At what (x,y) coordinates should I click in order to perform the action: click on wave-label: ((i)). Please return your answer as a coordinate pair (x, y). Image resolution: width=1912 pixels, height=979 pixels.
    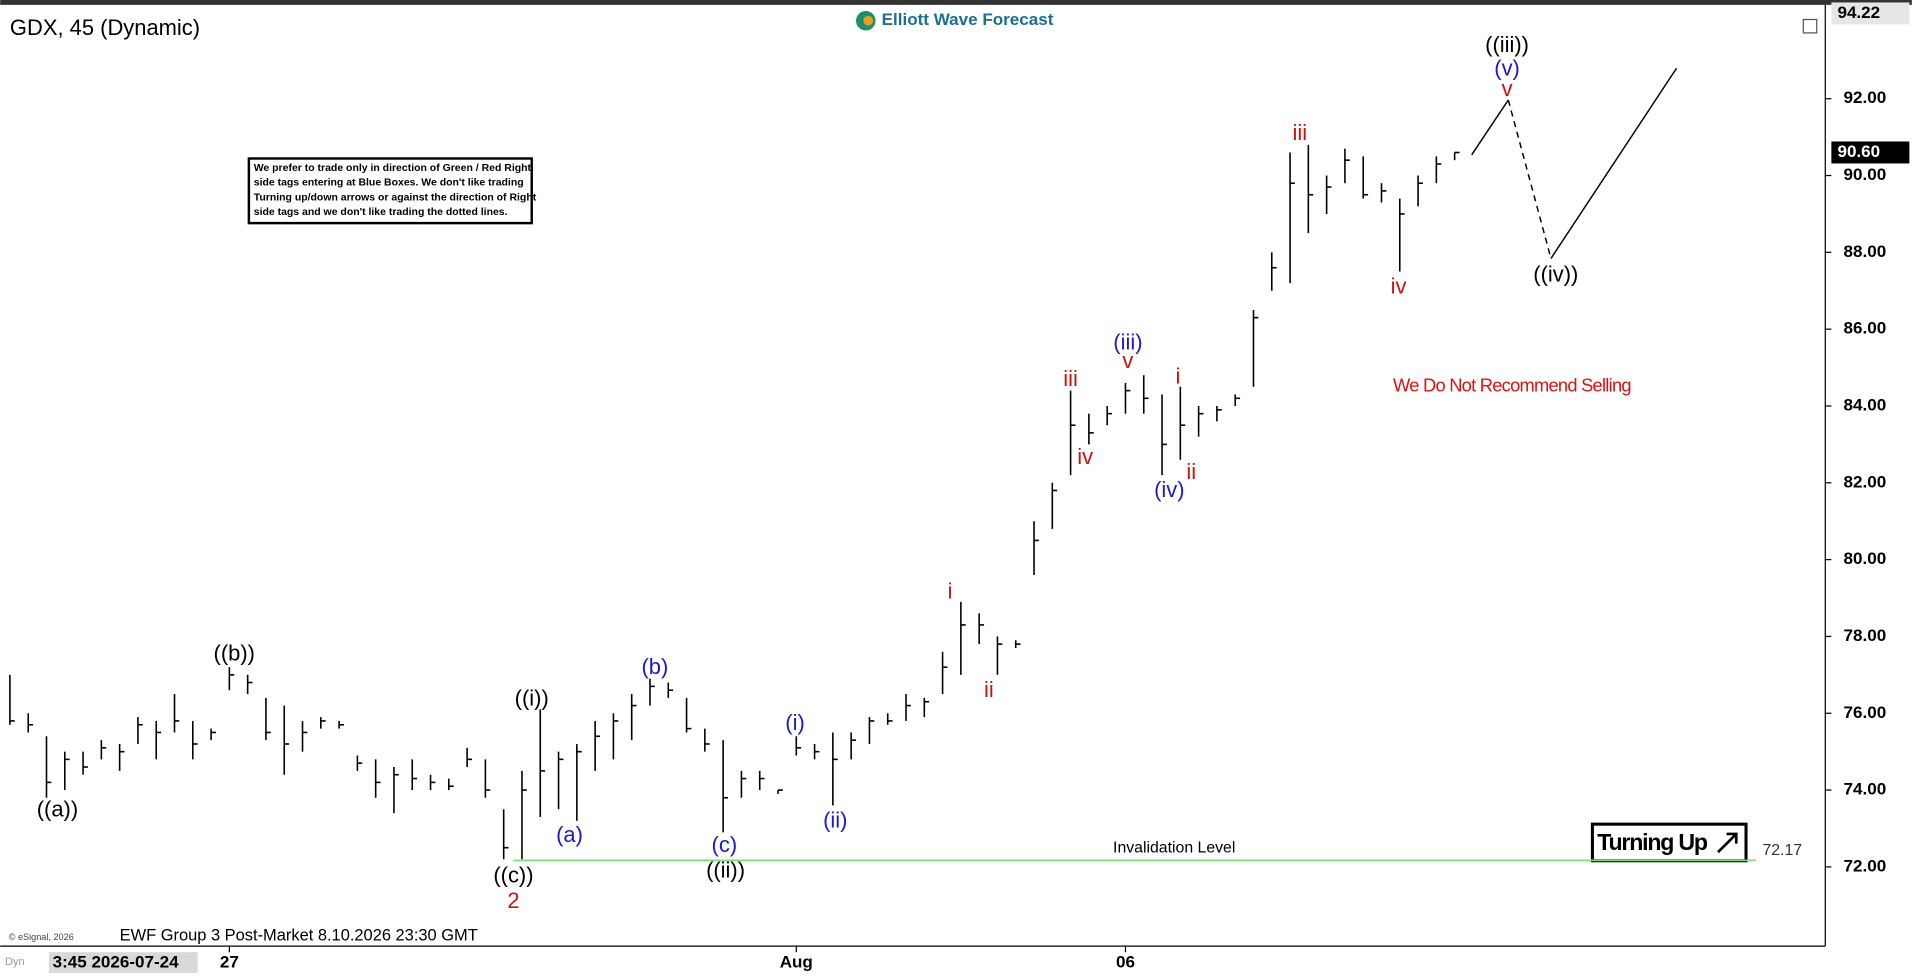
    Looking at the image, I should click on (532, 698).